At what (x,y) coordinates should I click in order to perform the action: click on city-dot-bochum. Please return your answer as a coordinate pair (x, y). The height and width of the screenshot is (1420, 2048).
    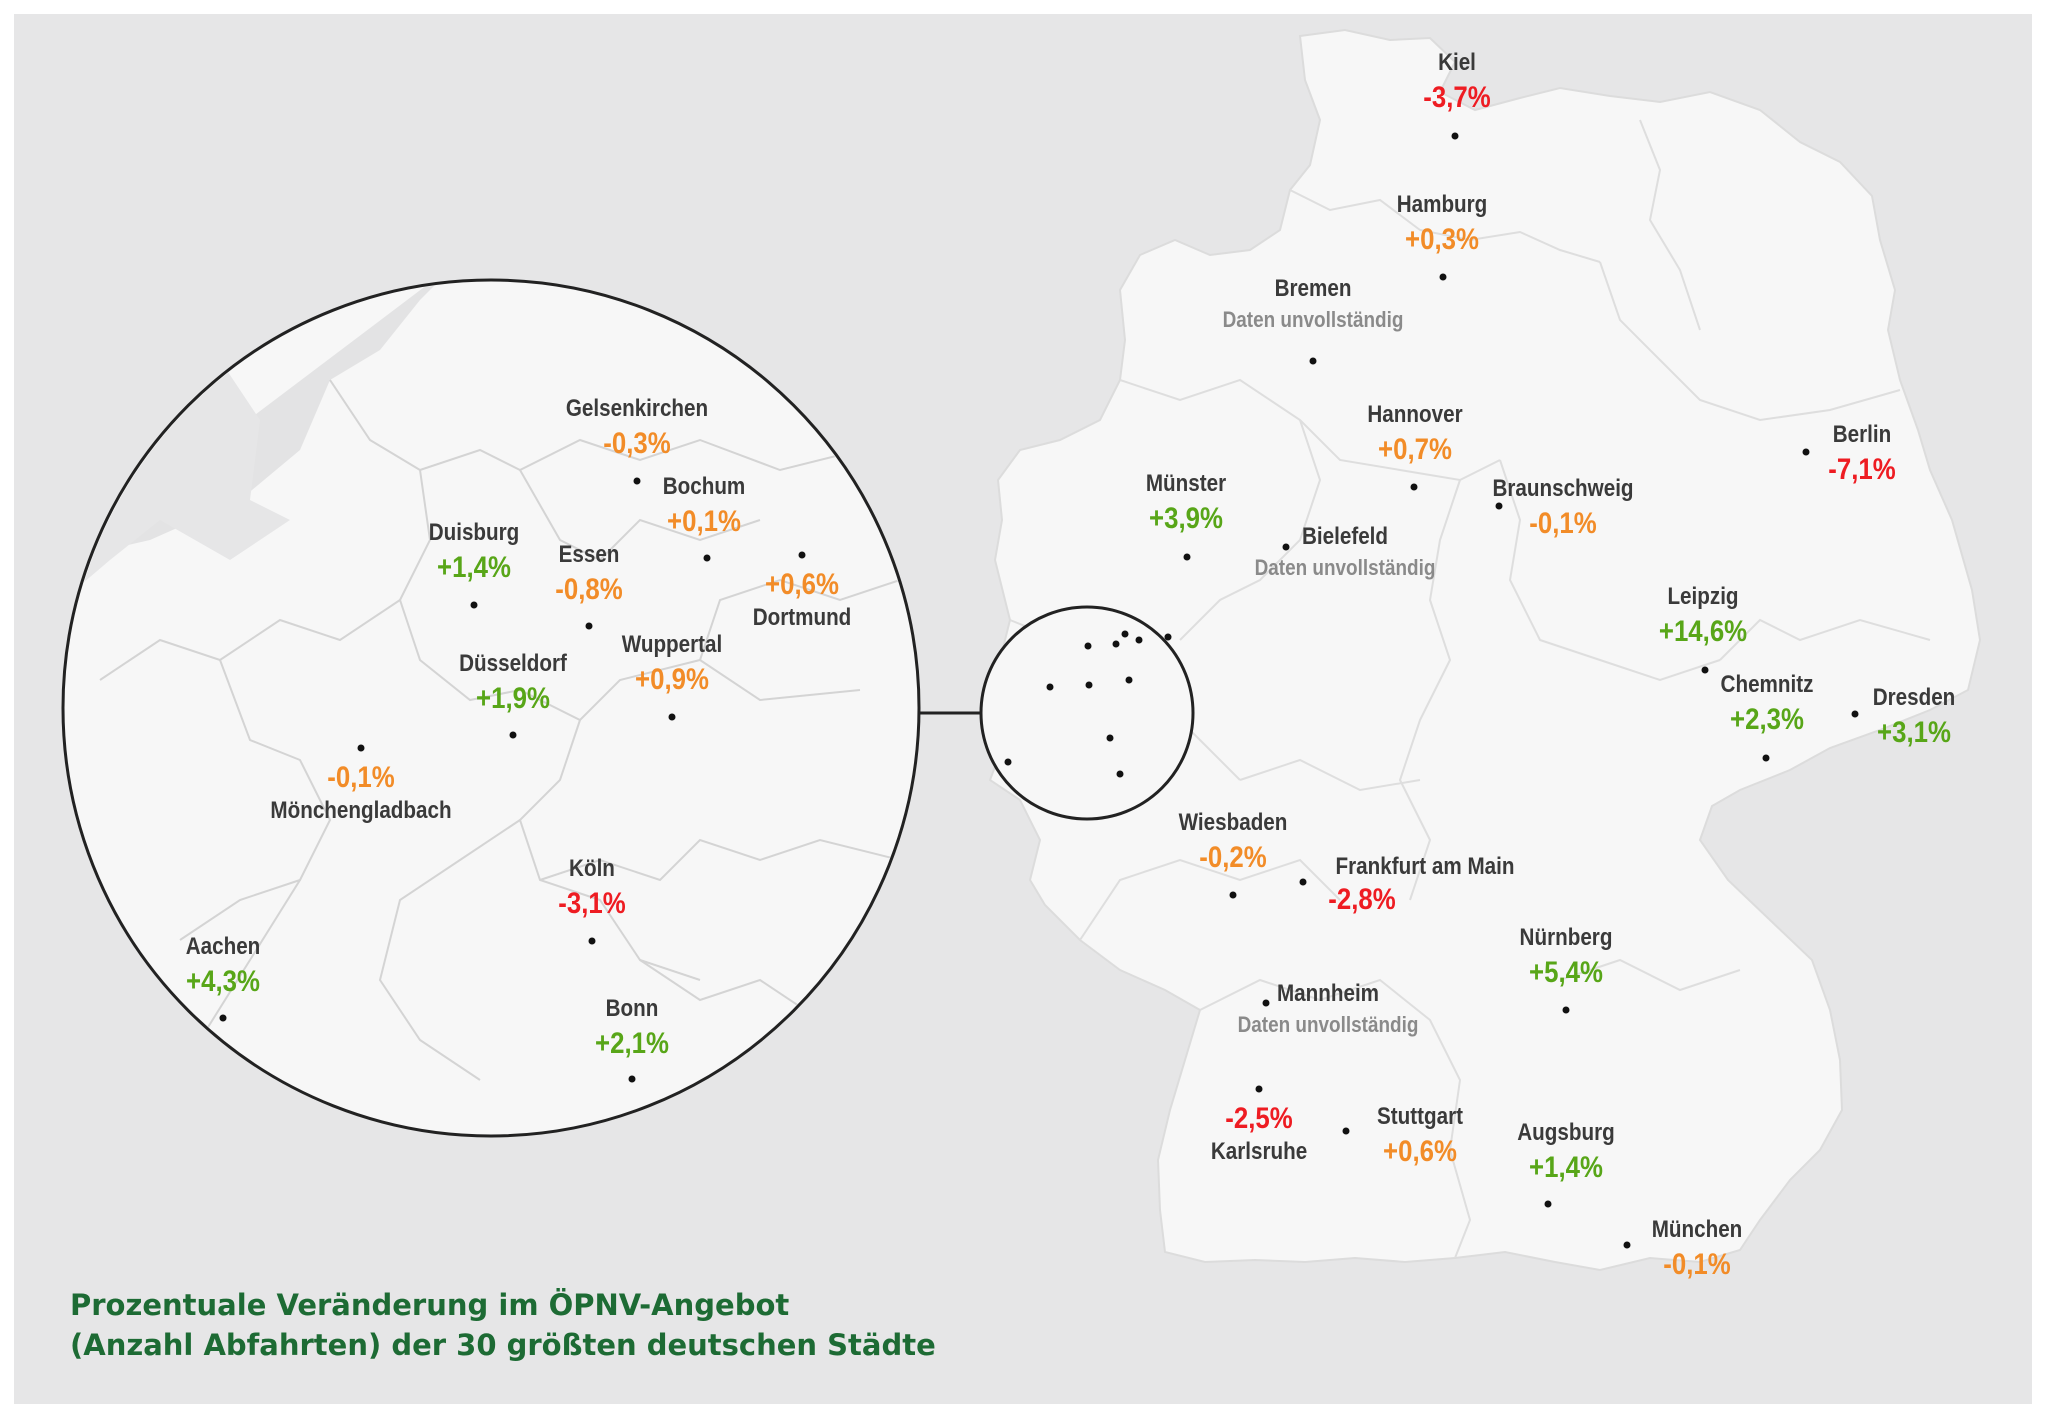
    Looking at the image, I should click on (707, 558).